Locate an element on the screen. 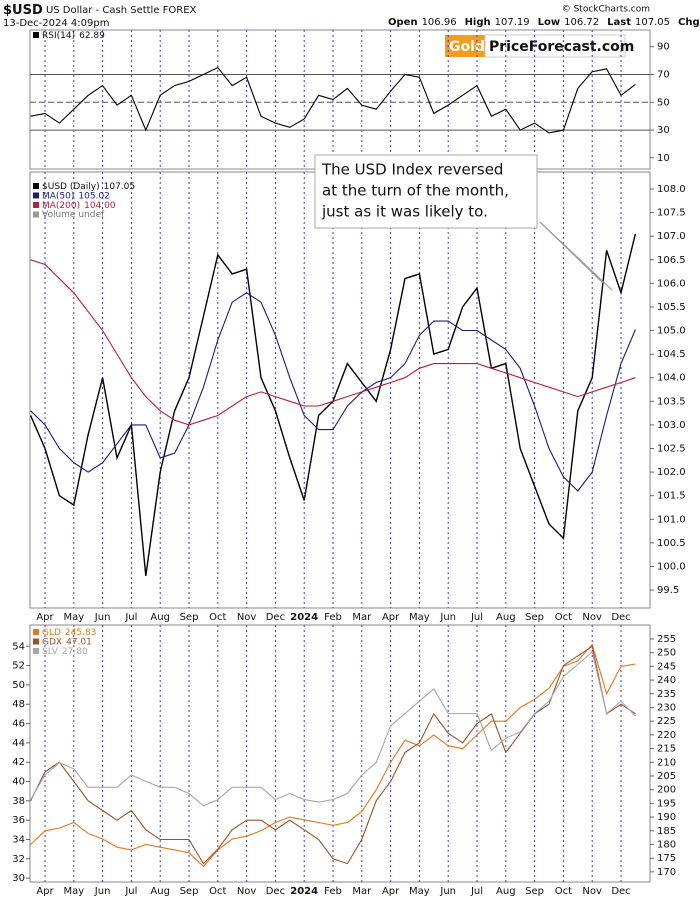 This screenshot has width=700, height=900. legend-value: 47.01 is located at coordinates (79, 642).